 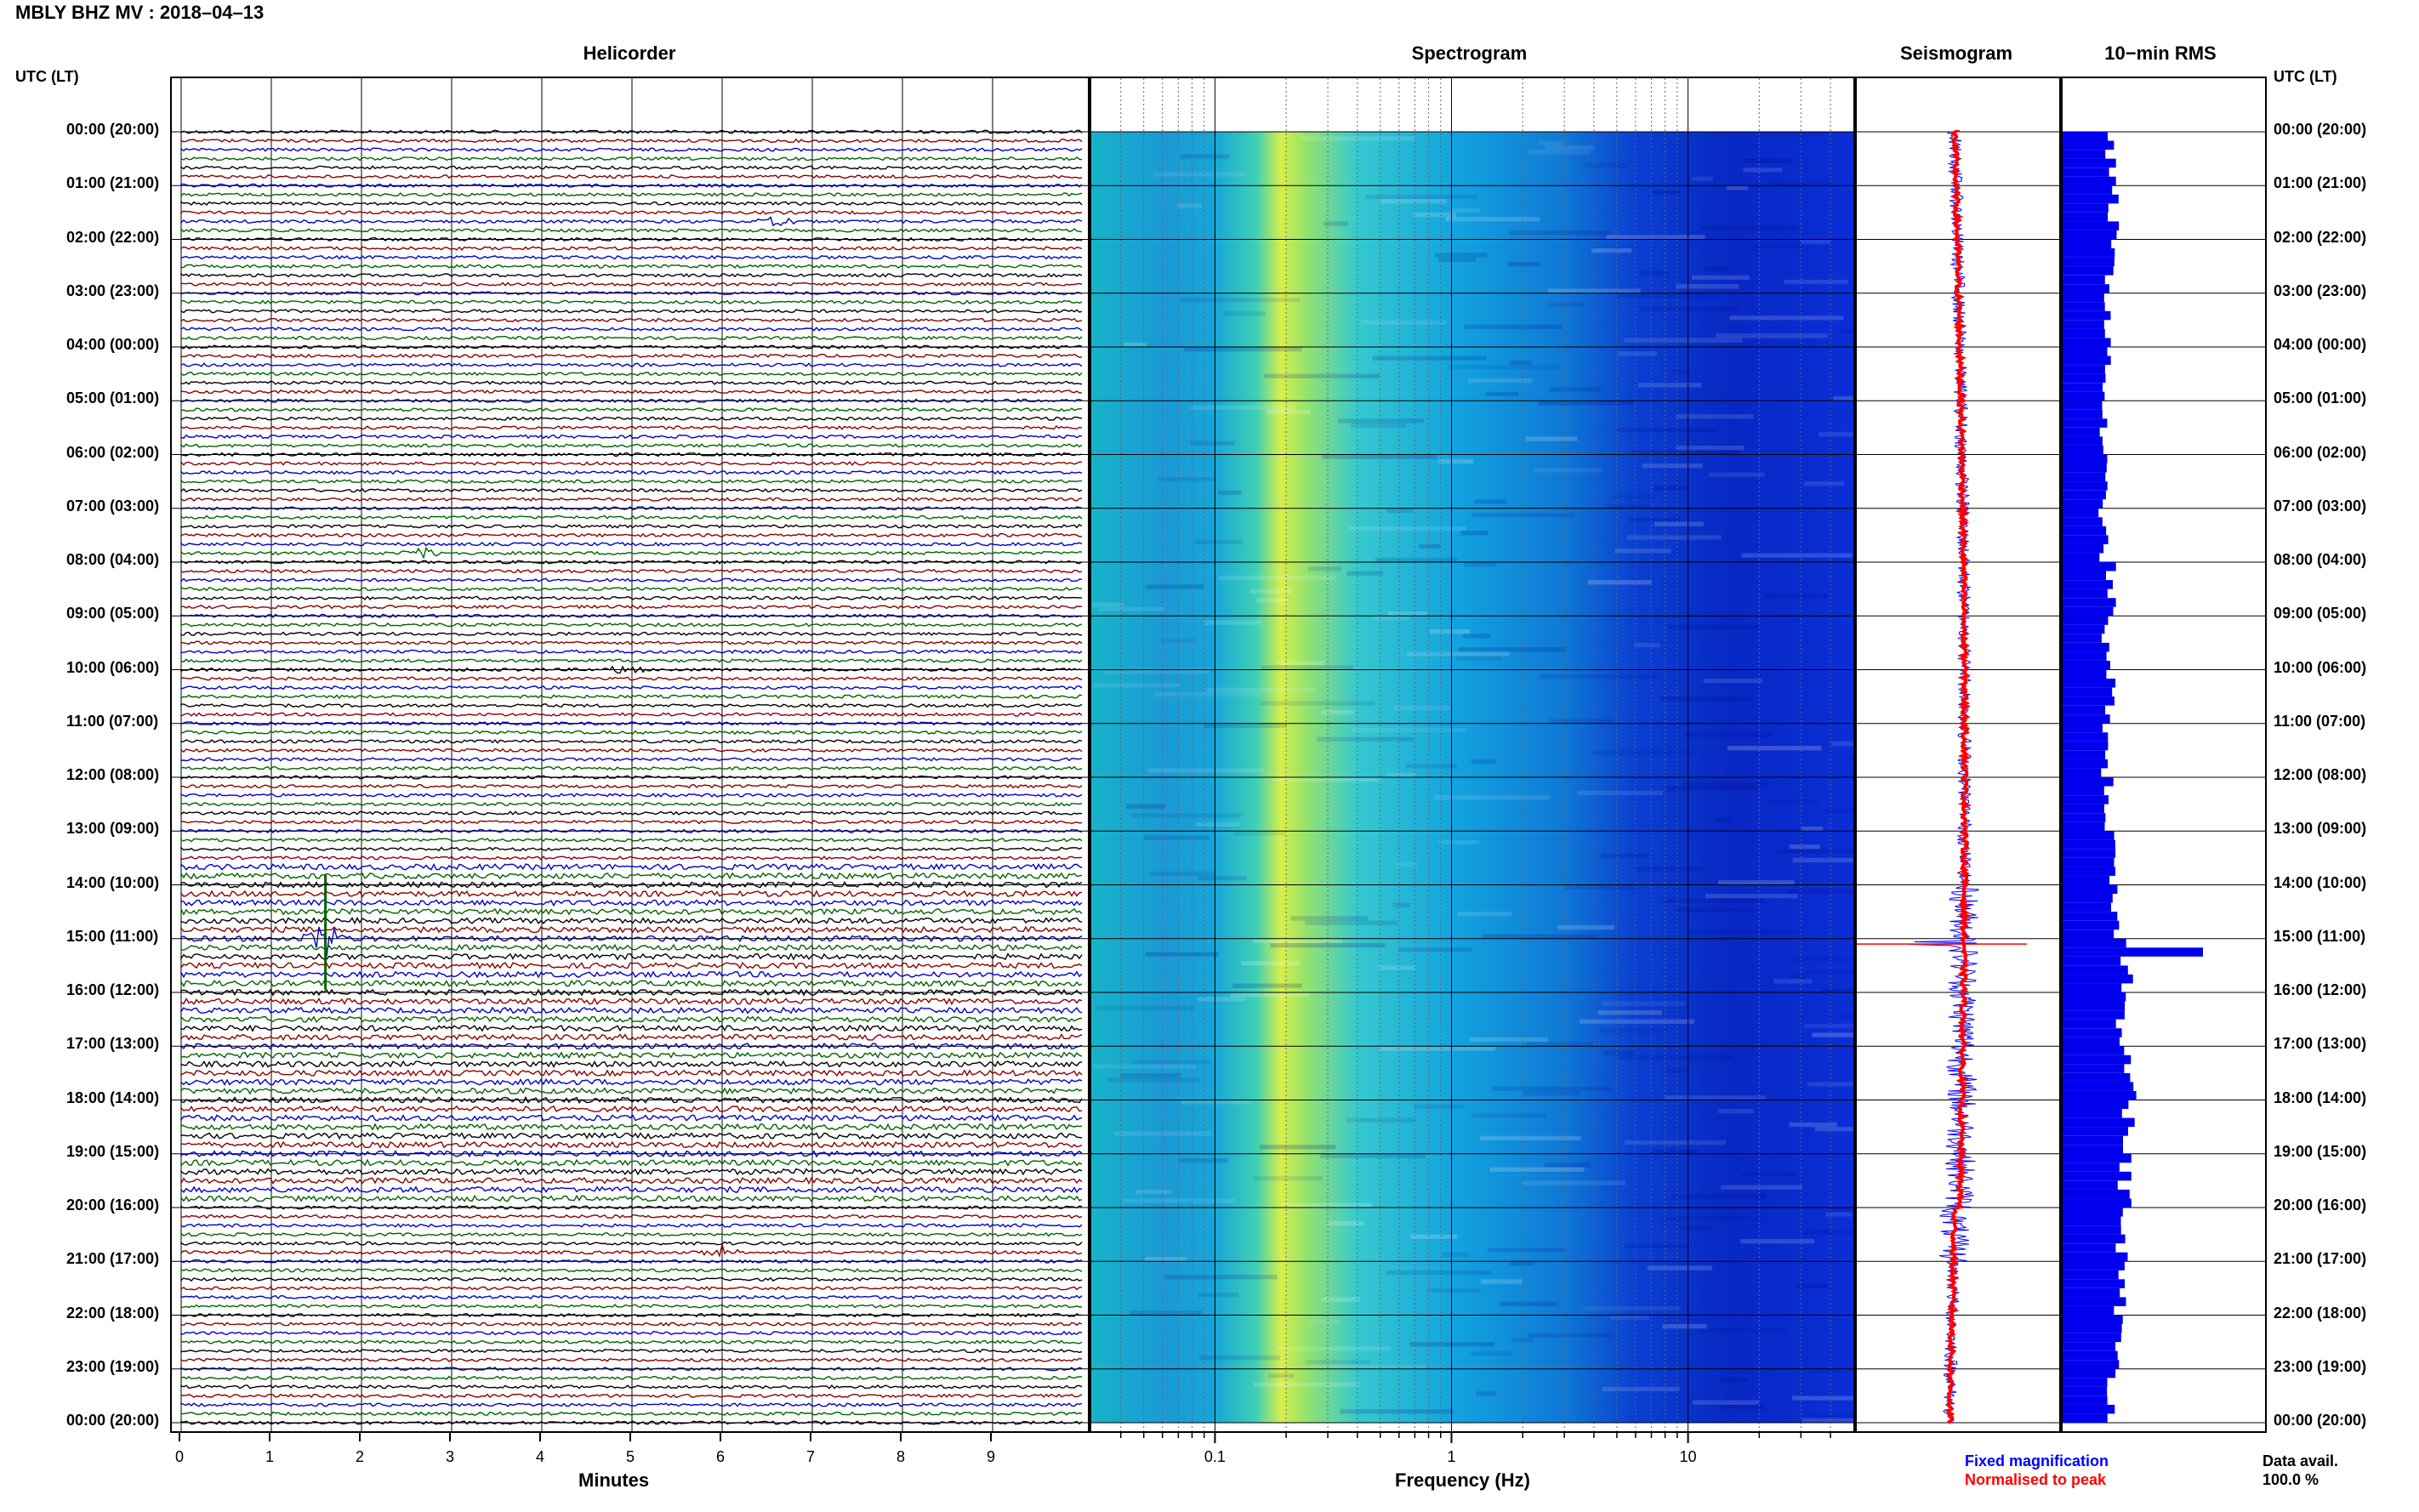 I want to click on right-time-label: 12:00 (08:00), so click(x=2320, y=774).